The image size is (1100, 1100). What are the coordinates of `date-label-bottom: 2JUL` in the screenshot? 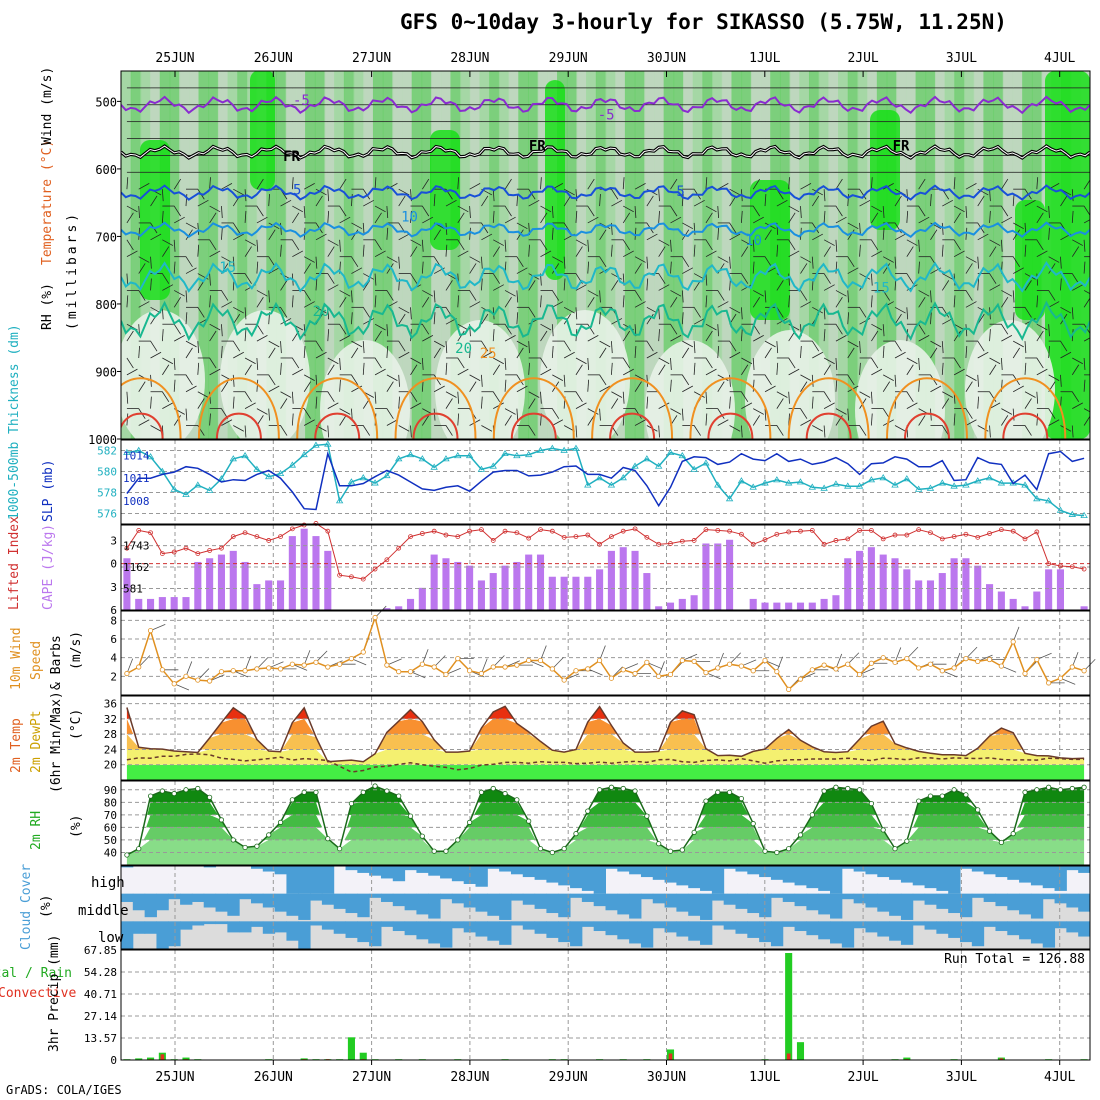 It's located at (862, 1077).